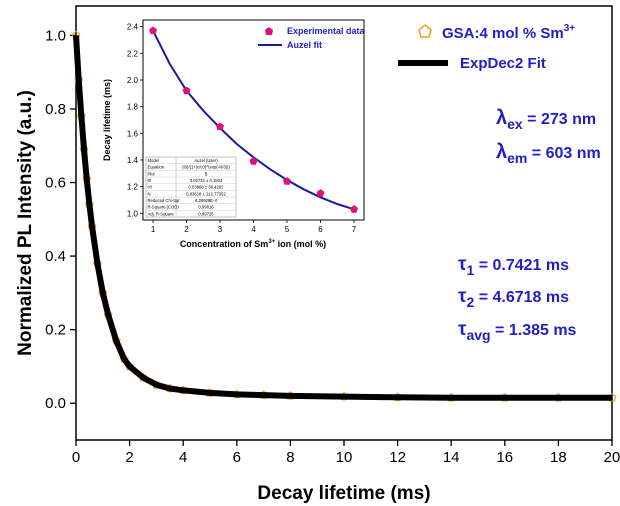 This screenshot has height=506, width=620. I want to click on legend-fit-label: ExpDec2 Fit, so click(503, 63).